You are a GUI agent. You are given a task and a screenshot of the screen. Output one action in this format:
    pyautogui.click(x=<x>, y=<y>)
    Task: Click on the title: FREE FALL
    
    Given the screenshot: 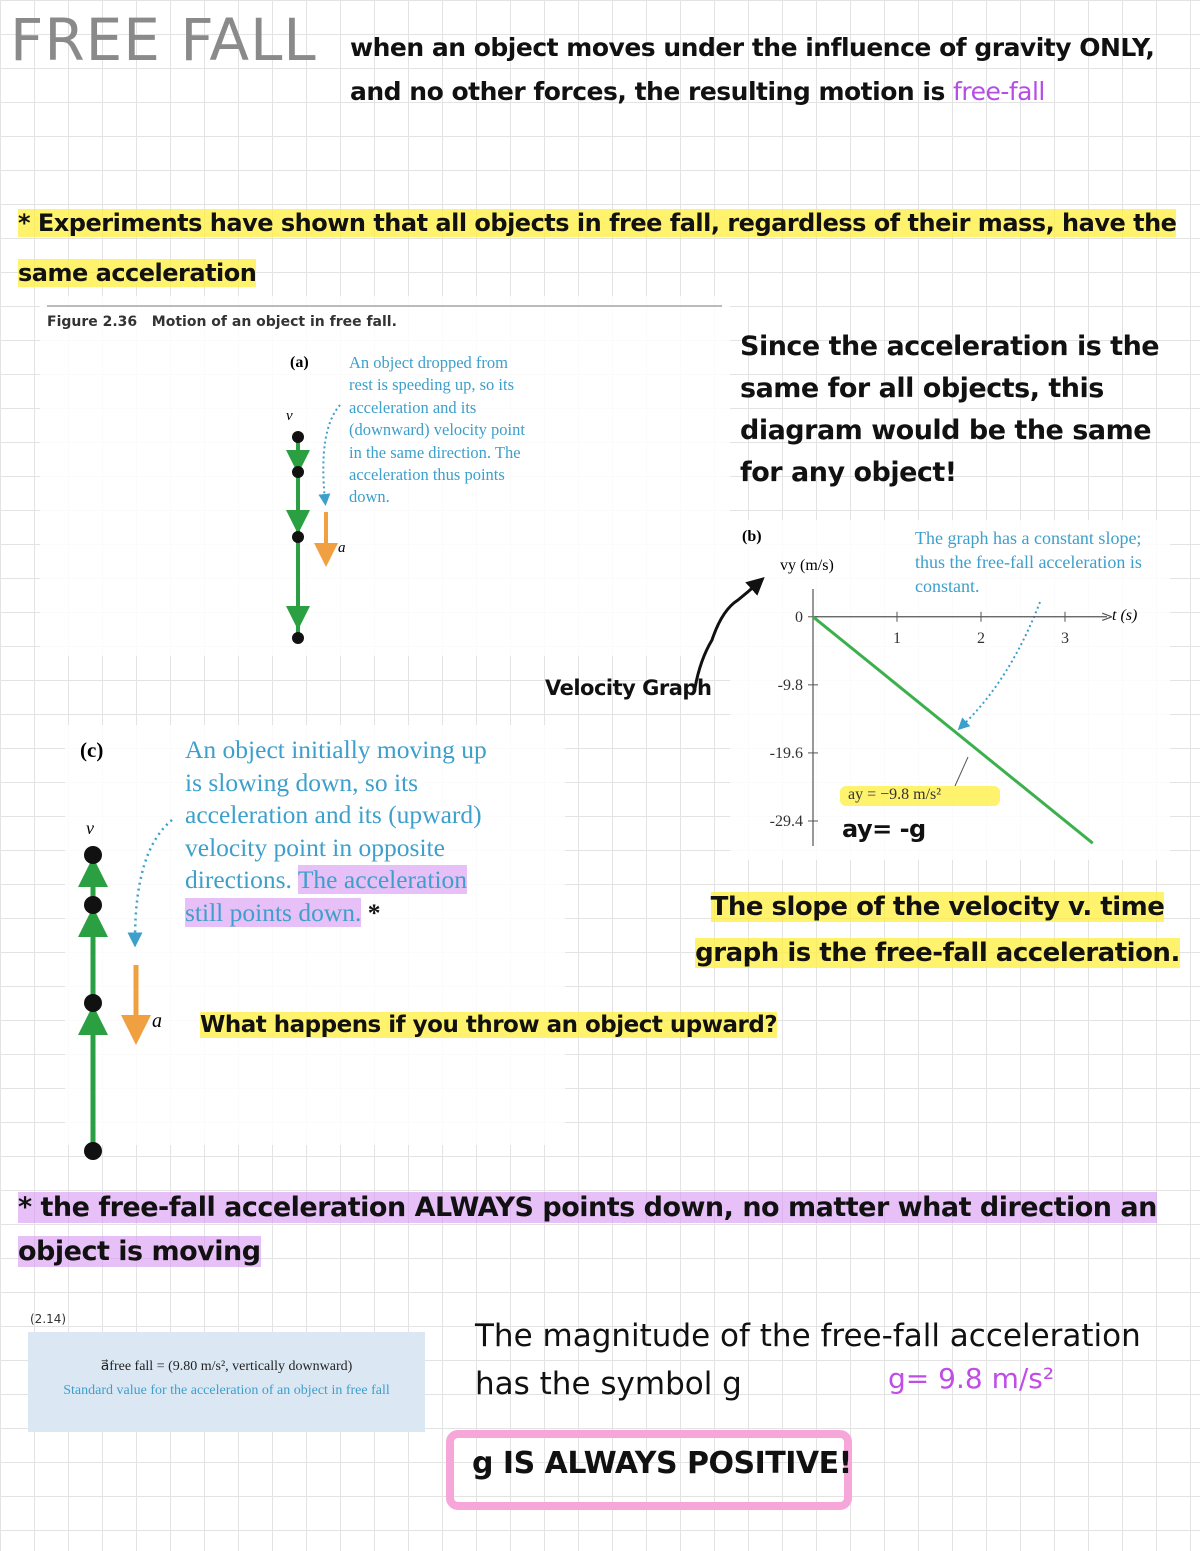 What is the action you would take?
    pyautogui.click(x=163, y=40)
    